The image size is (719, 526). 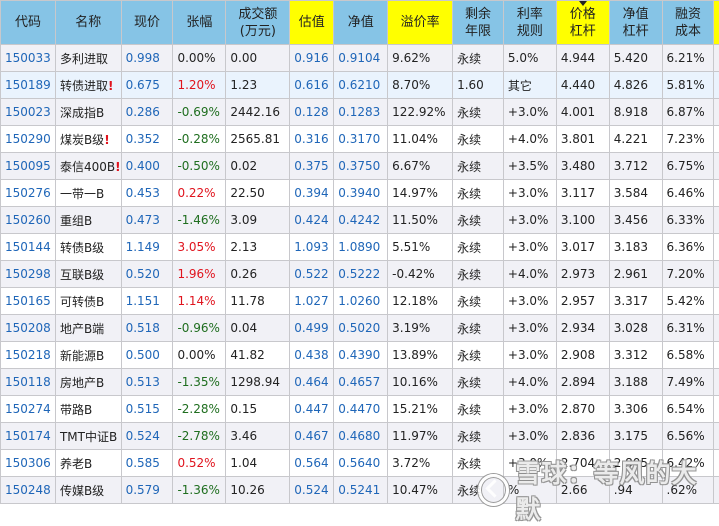 What do you see at coordinates (469, 167) in the screenshot?
I see `remaining-years-text: 永续` at bounding box center [469, 167].